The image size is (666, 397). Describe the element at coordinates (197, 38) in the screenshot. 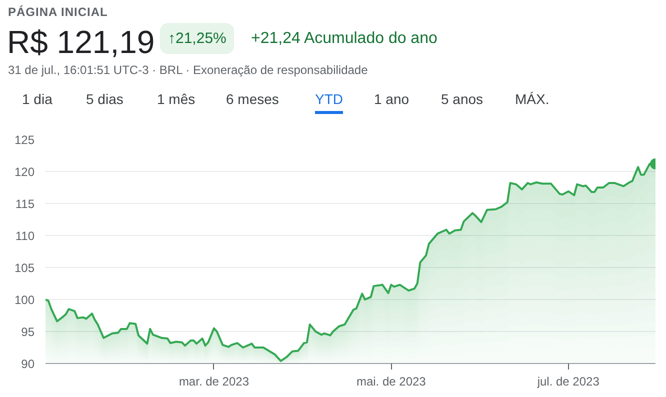

I see `text: ↑21,25%` at that location.